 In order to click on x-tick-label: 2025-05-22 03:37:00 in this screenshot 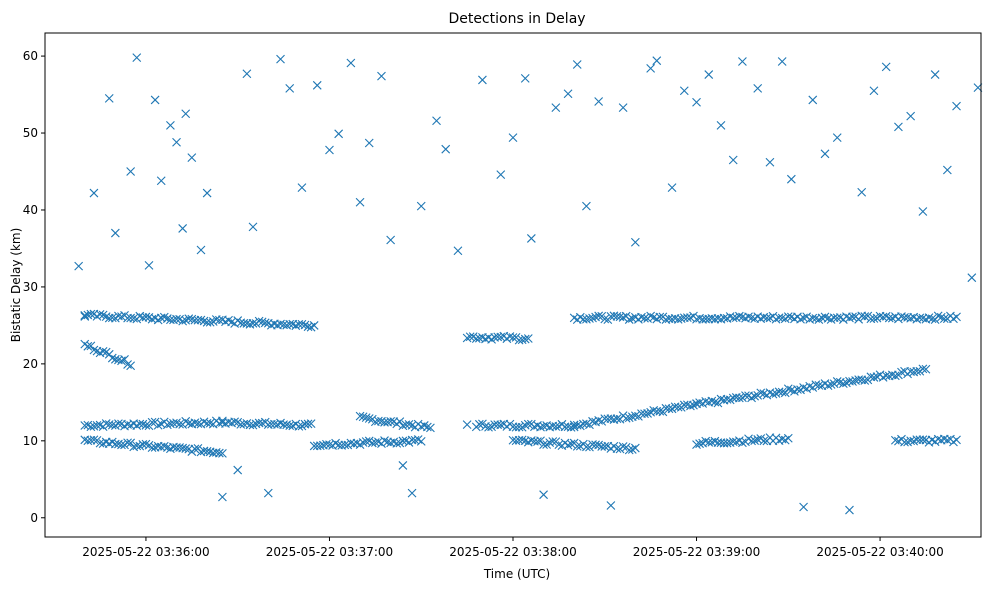, I will do `click(329, 552)`.